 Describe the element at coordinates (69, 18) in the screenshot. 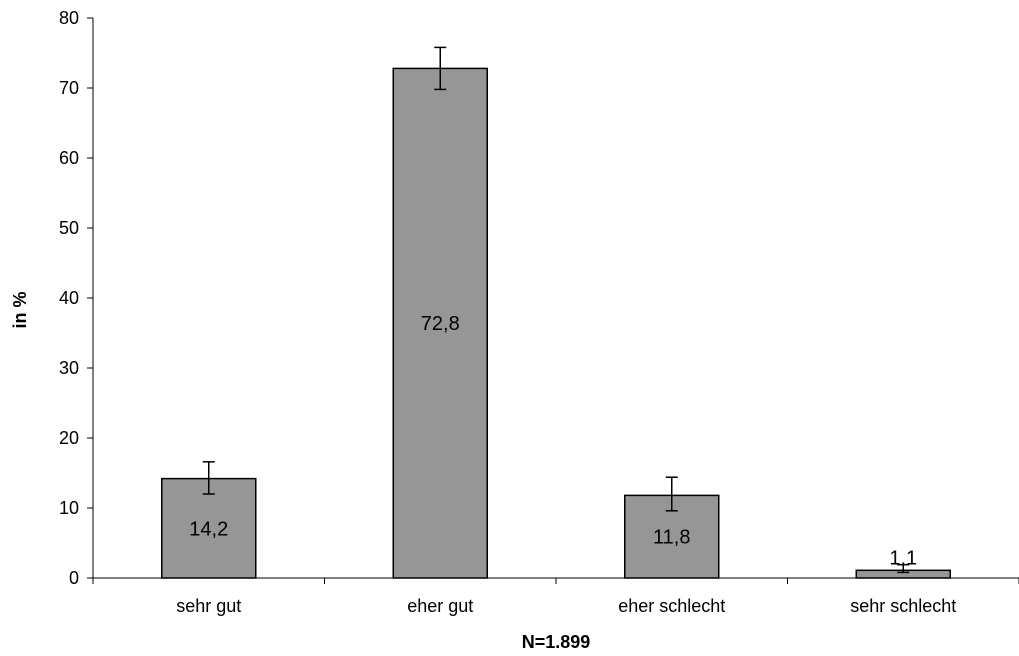

I see `y-tick-label: 80` at that location.